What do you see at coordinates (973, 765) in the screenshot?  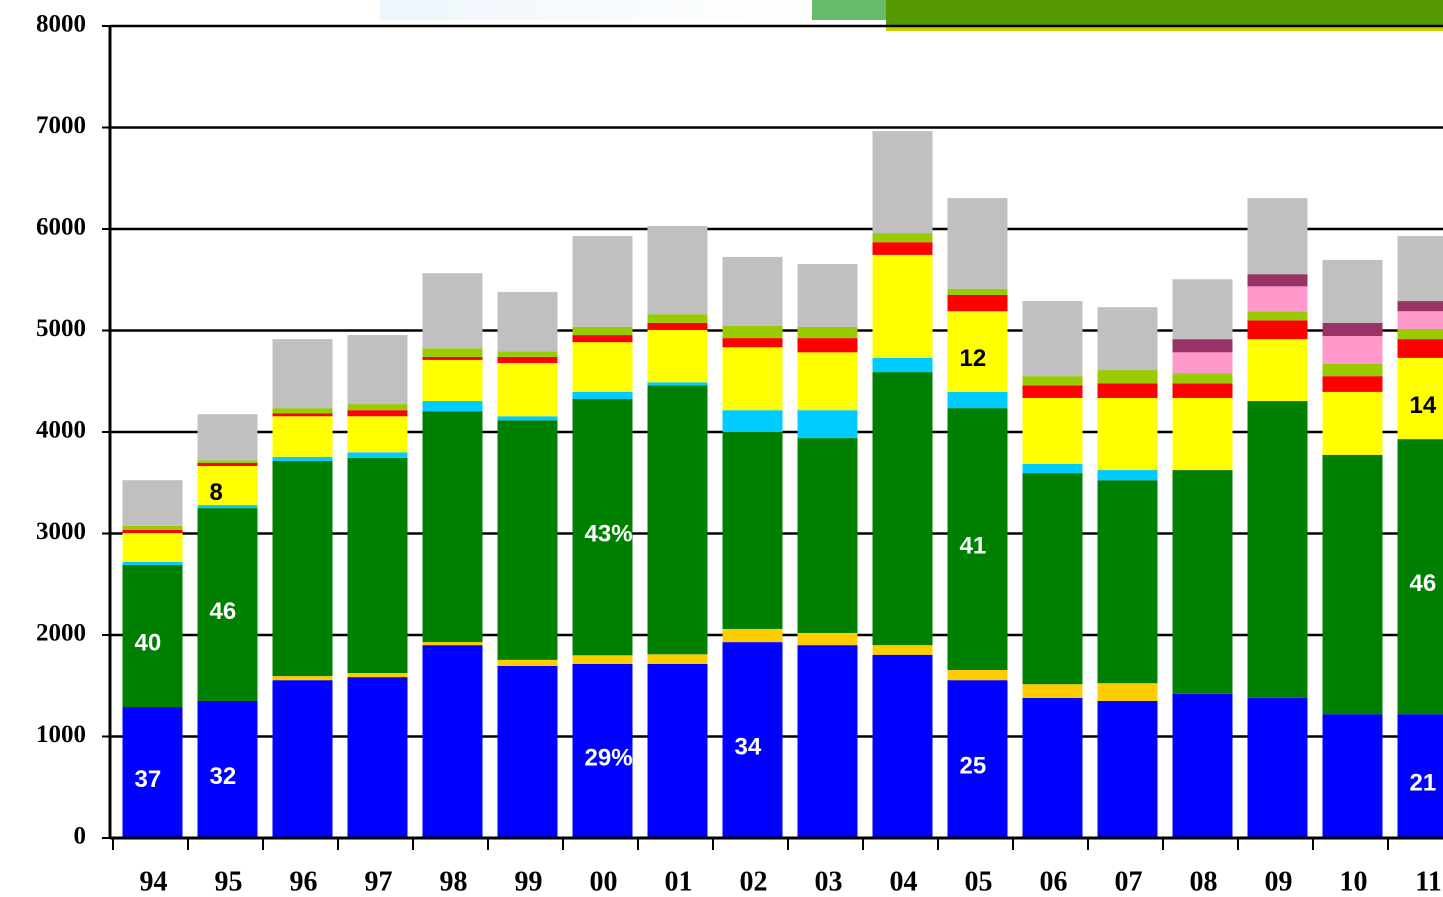 I see `data-label: 25` at bounding box center [973, 765].